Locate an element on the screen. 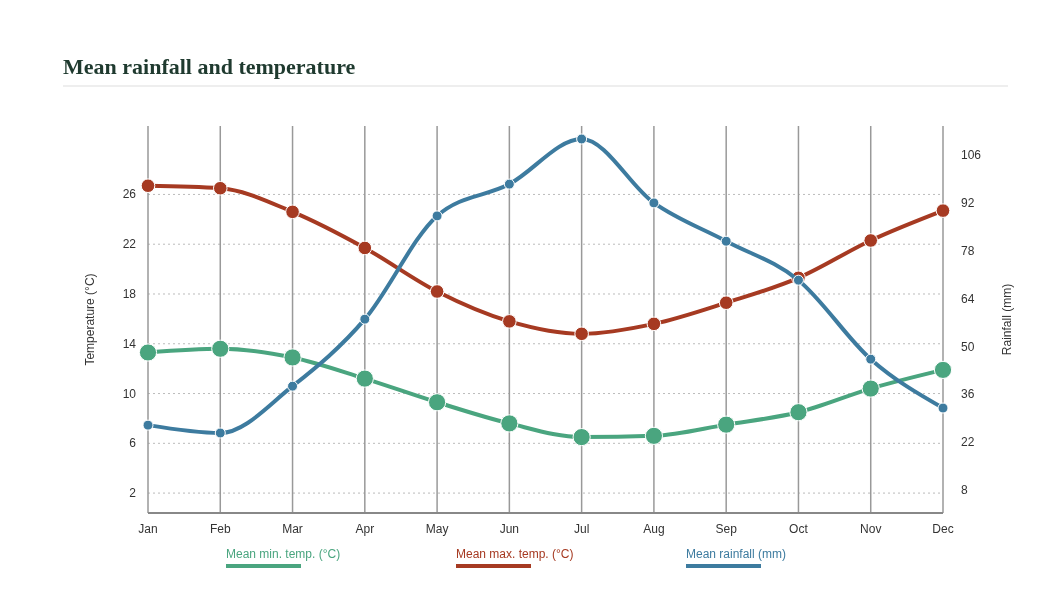  y-tick-label: 22 is located at coordinates (129, 244).